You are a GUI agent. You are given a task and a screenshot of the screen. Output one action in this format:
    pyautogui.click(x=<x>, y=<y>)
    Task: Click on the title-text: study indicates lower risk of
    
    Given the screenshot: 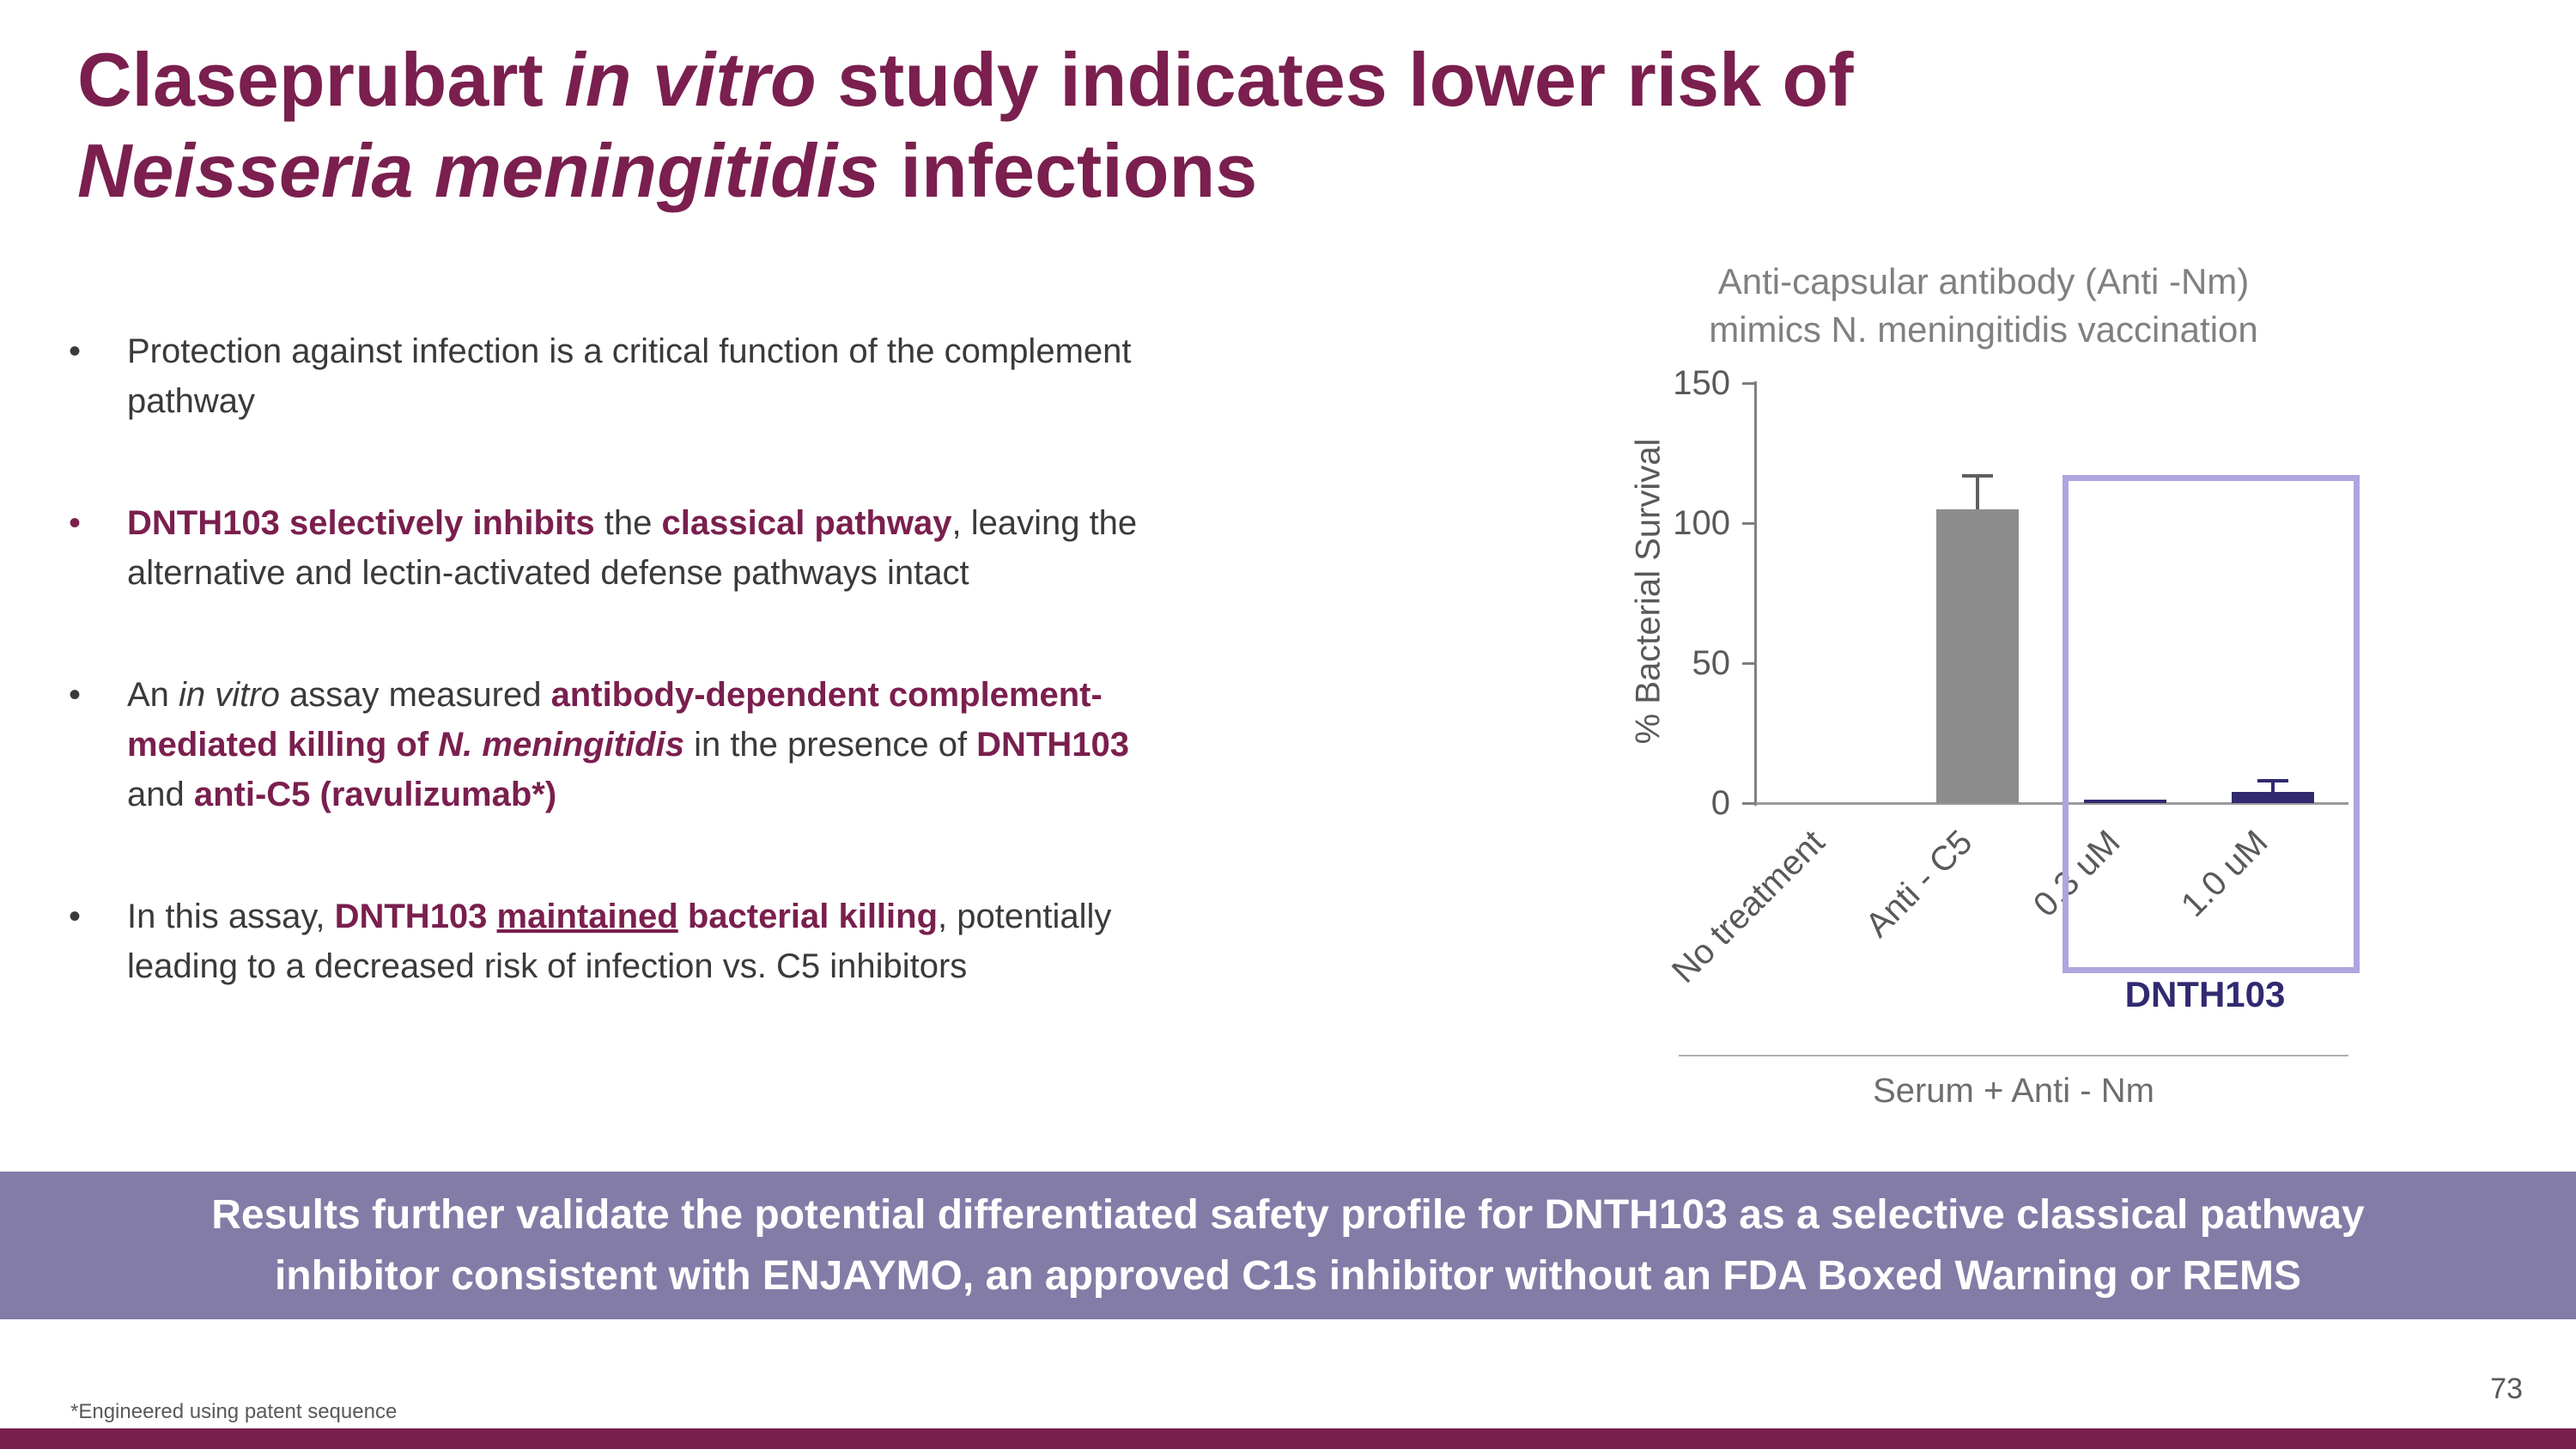 What is the action you would take?
    pyautogui.click(x=1335, y=79)
    